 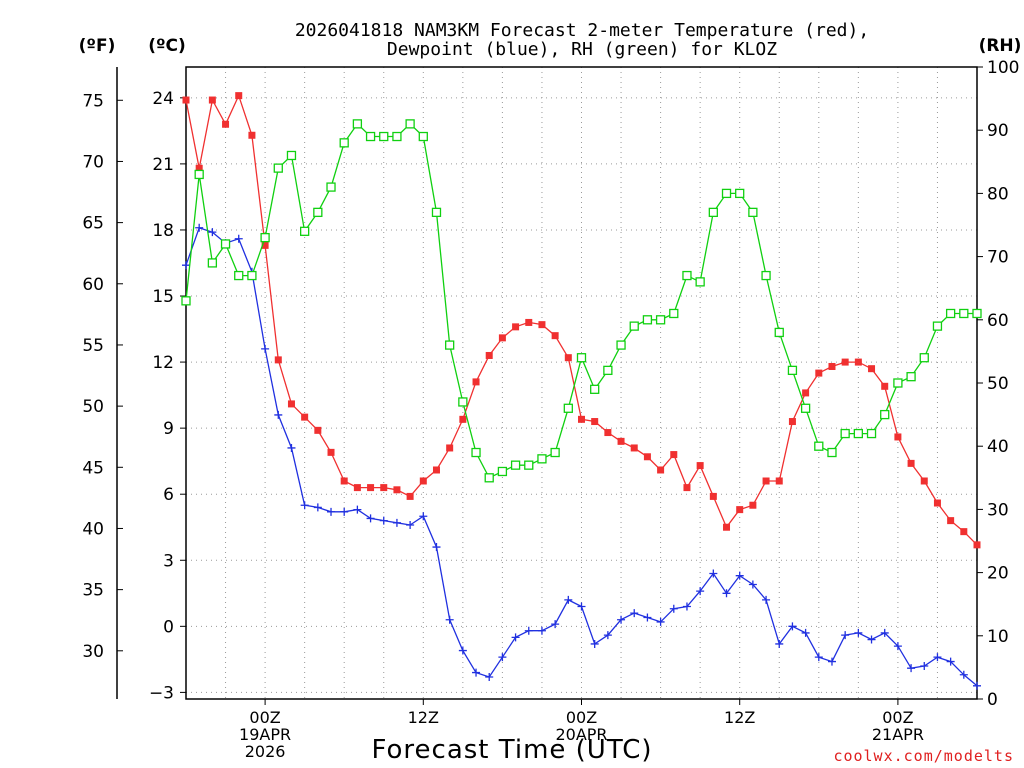 What do you see at coordinates (265, 734) in the screenshot?
I see `time-tick-label: 19APR` at bounding box center [265, 734].